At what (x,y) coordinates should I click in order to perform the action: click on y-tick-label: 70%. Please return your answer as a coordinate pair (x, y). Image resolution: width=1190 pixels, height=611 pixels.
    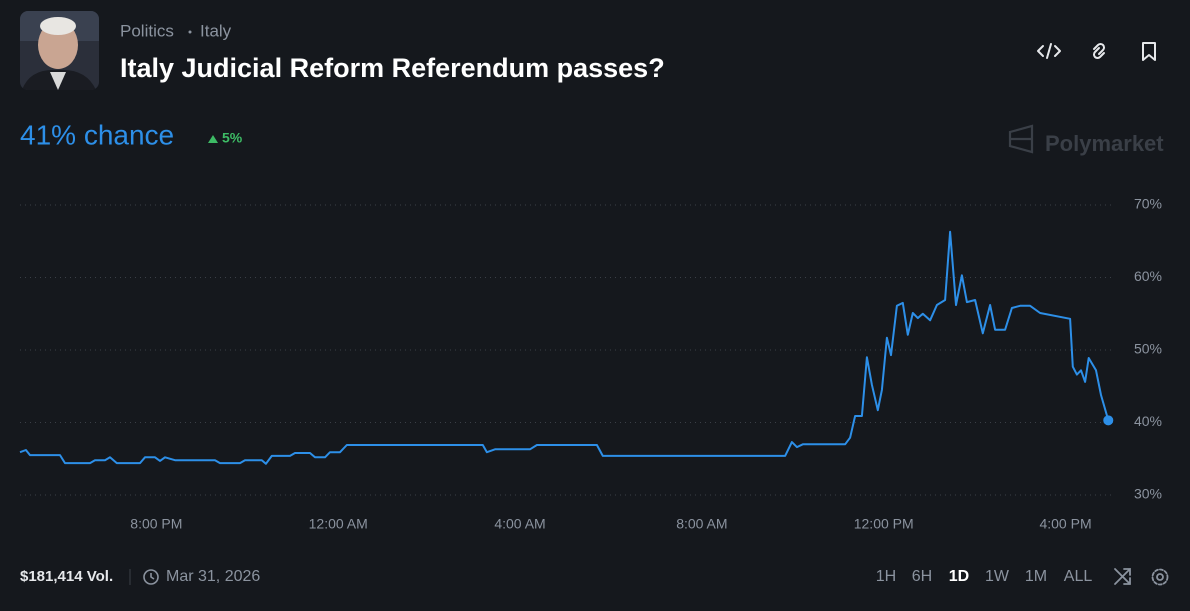
    Looking at the image, I should click on (1148, 204).